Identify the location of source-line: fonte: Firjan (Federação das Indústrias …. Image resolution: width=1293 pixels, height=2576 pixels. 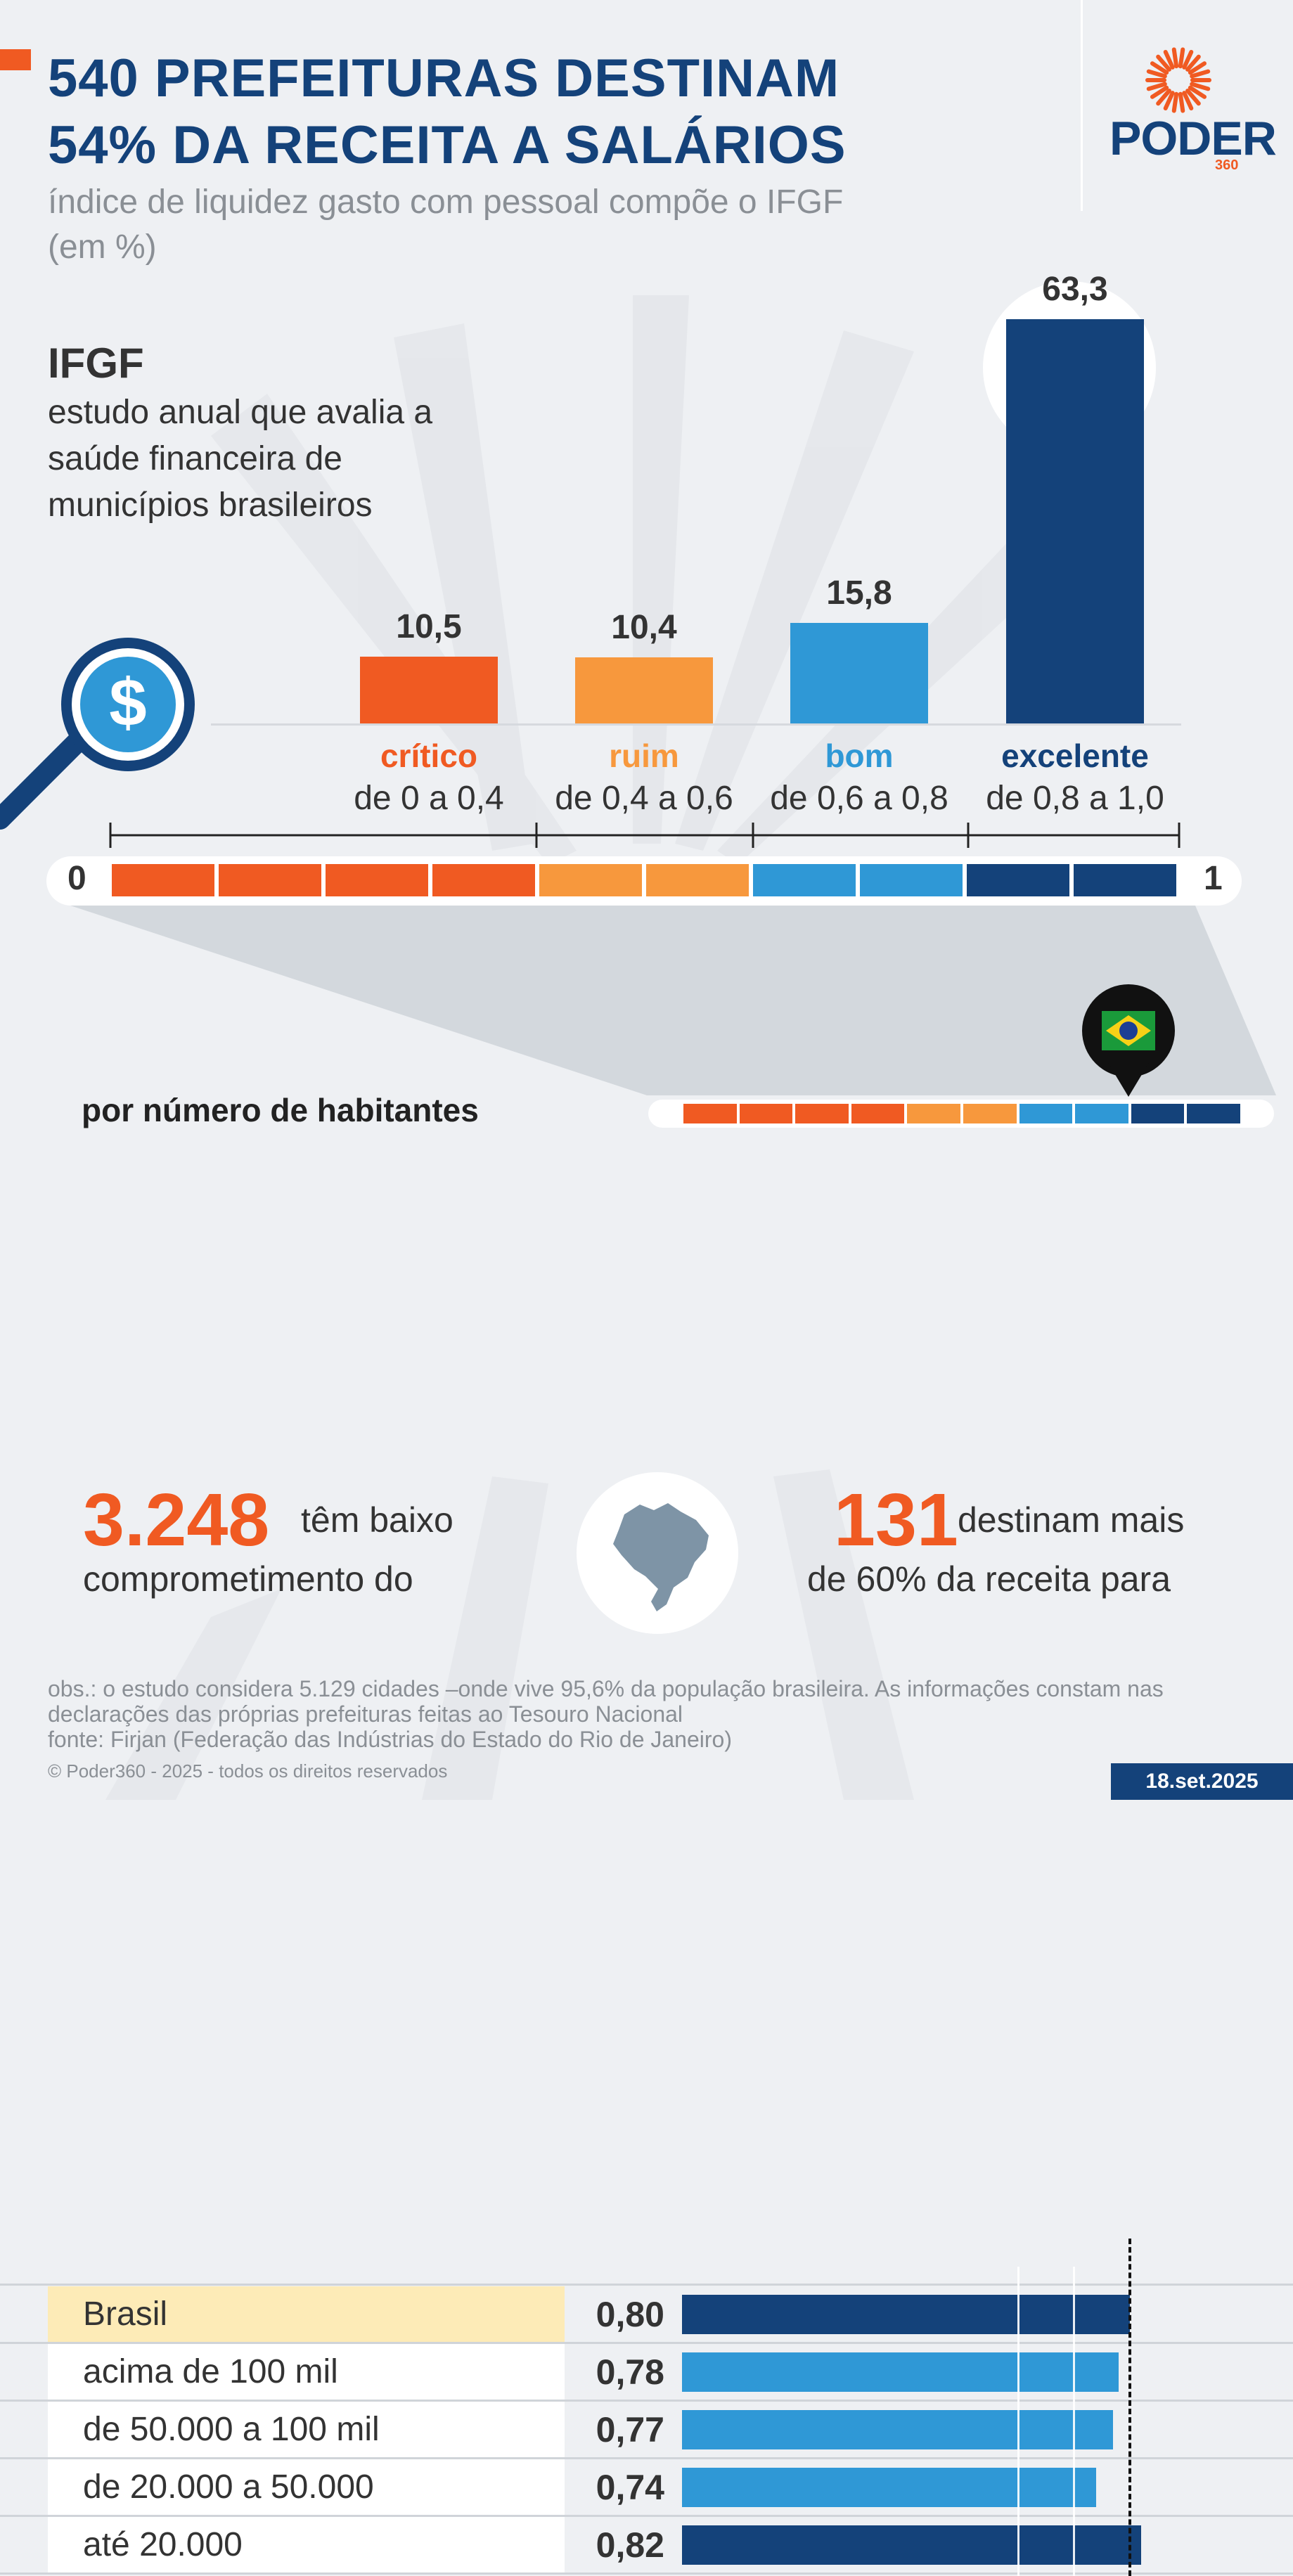
(390, 1739).